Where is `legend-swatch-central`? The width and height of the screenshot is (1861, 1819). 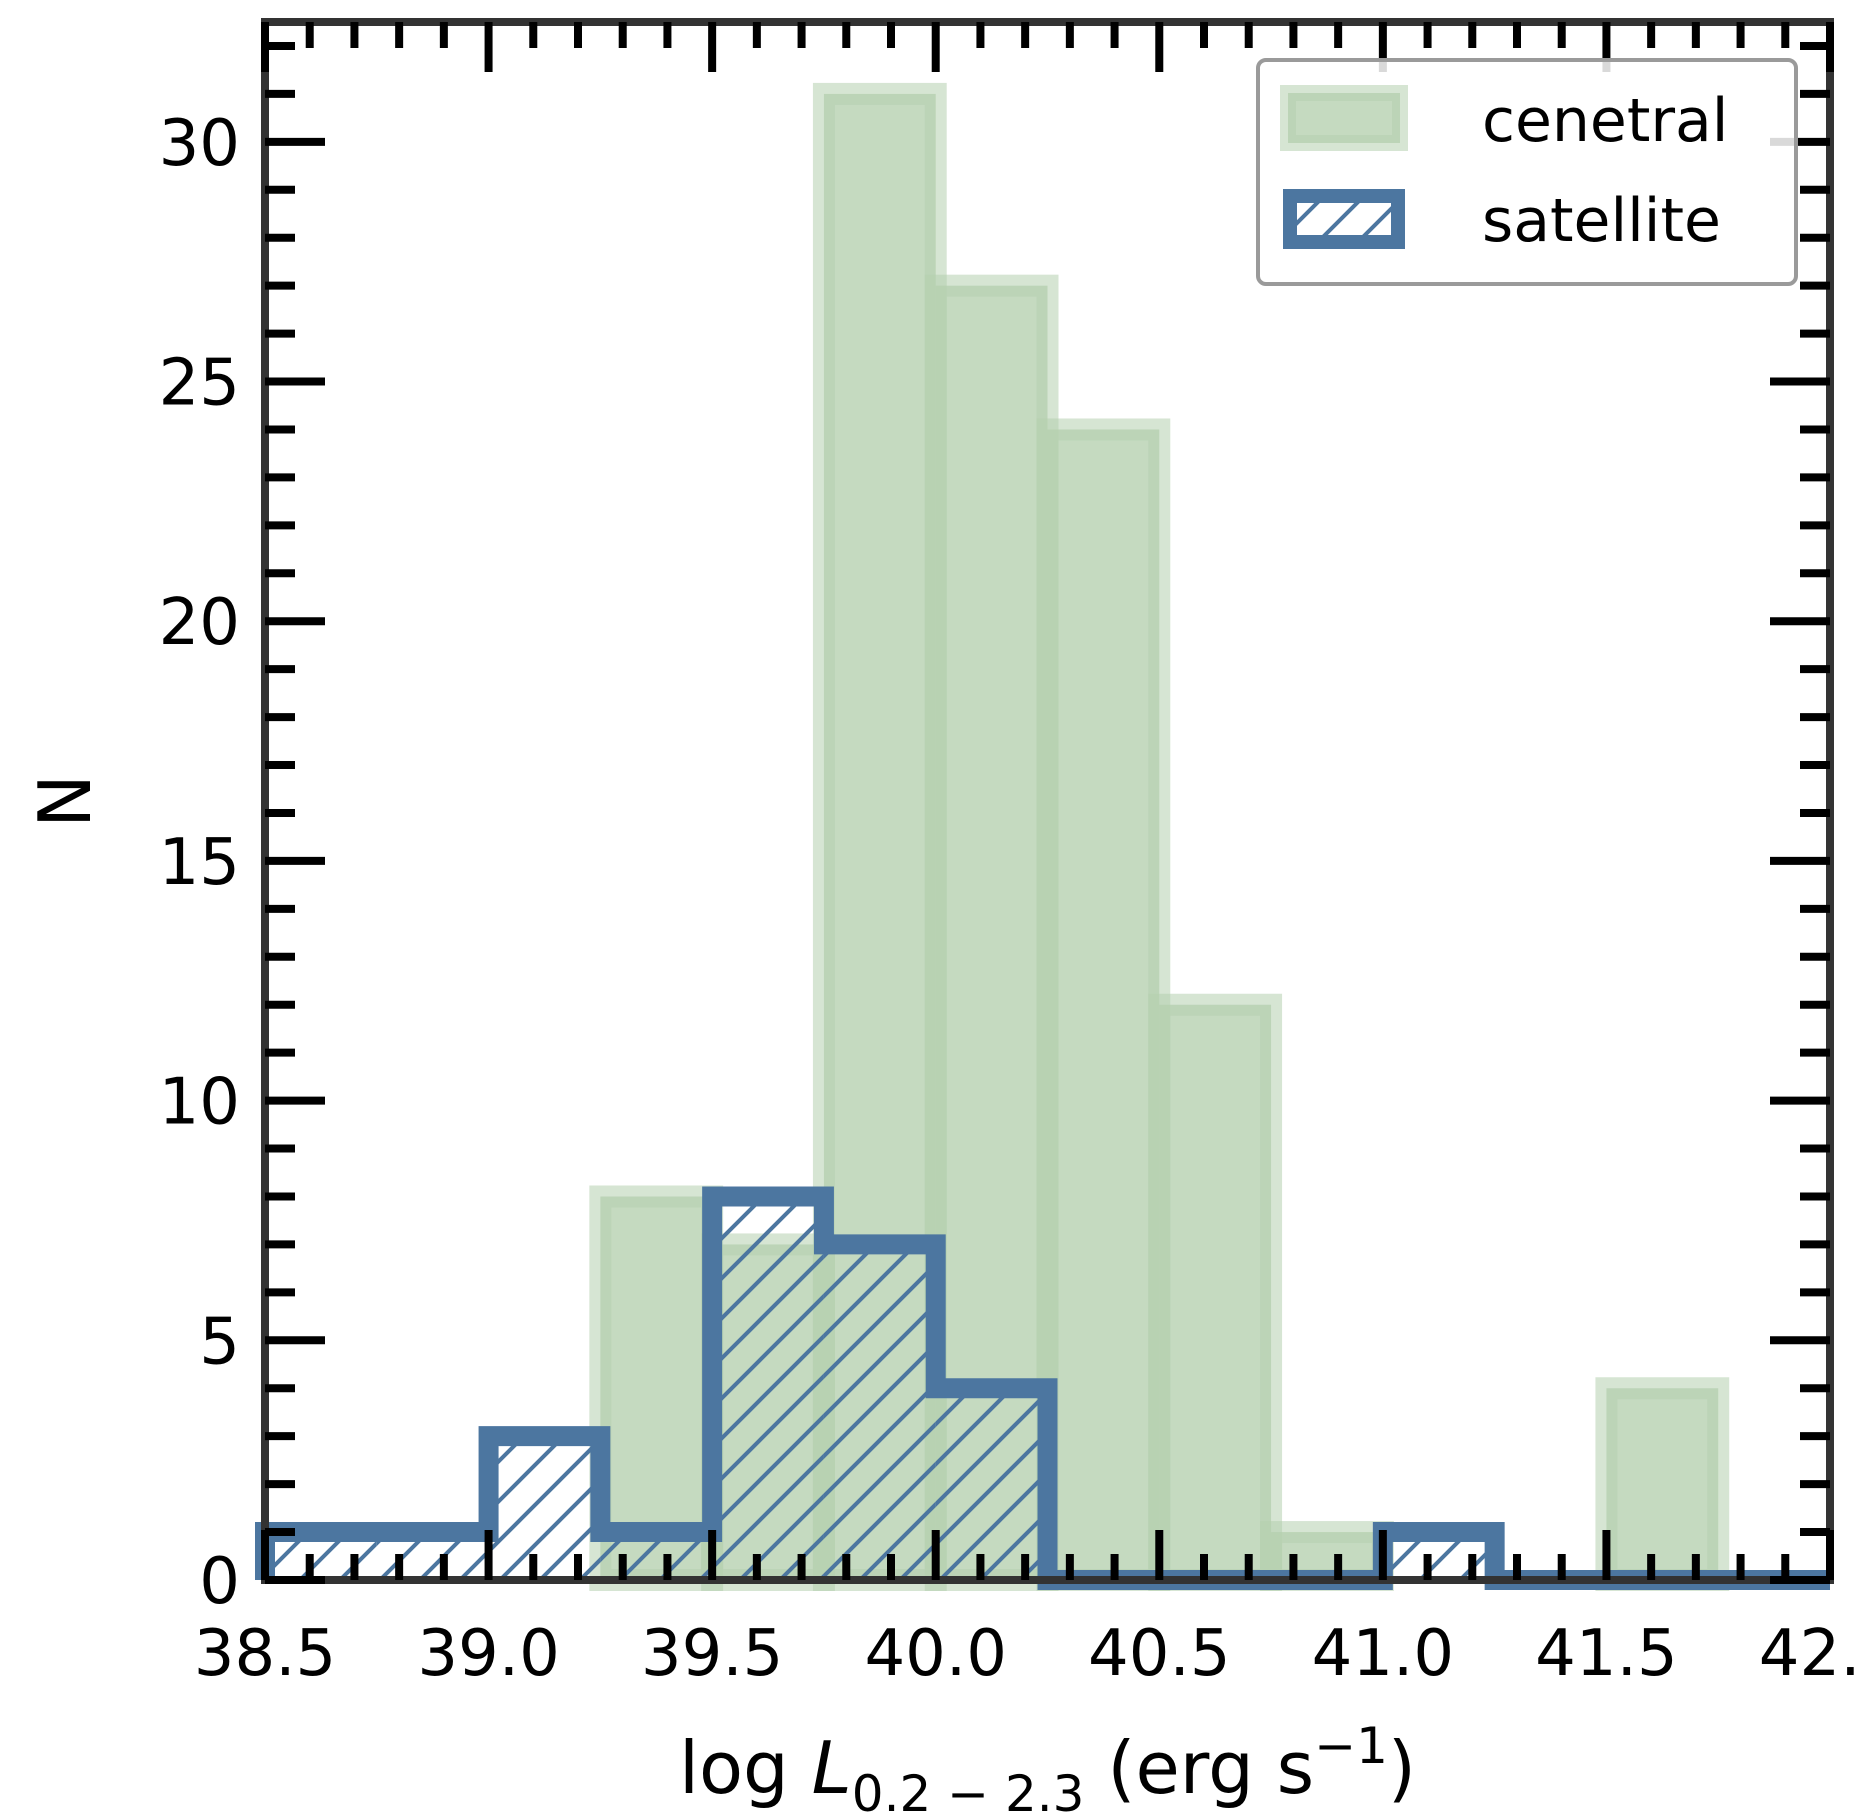 legend-swatch-central is located at coordinates (1344, 118).